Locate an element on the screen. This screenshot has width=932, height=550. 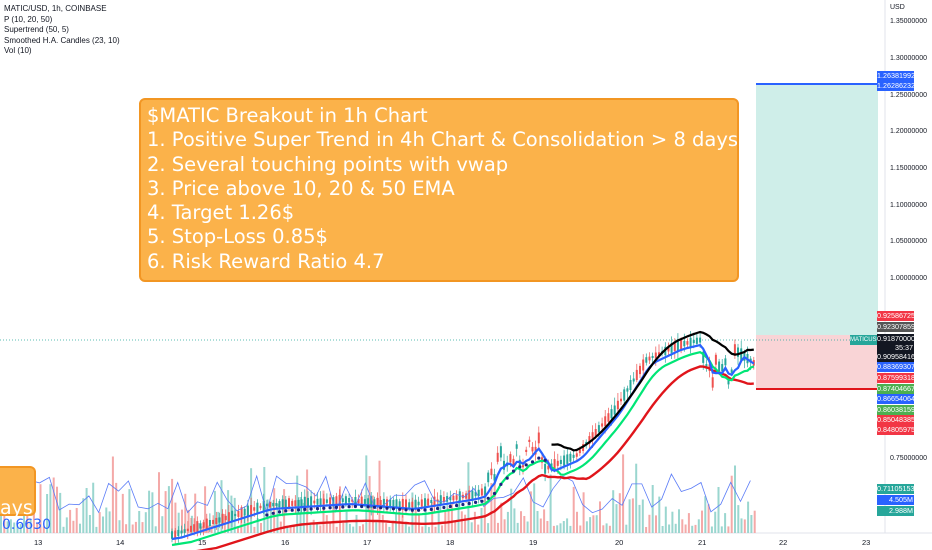
callout-line: 5. Stop-Loss 0.85$ is located at coordinates (237, 237).